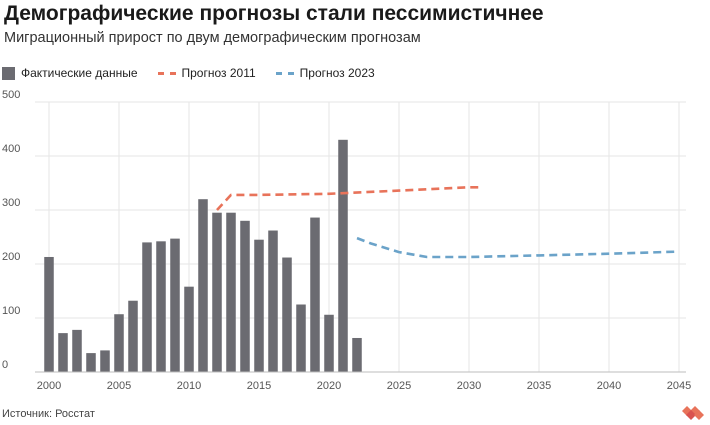  I want to click on bar-2011, so click(203, 285).